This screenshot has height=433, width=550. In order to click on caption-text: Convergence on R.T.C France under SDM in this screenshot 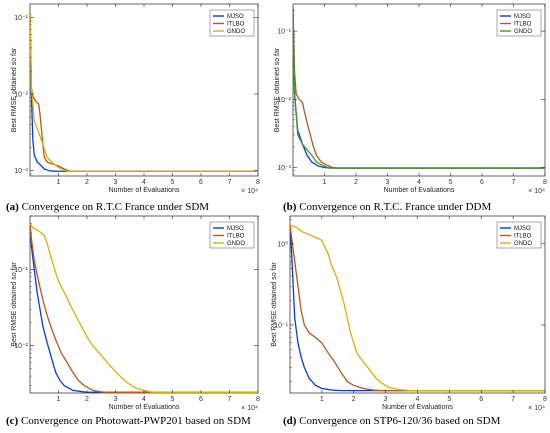, I will do `click(114, 207)`.